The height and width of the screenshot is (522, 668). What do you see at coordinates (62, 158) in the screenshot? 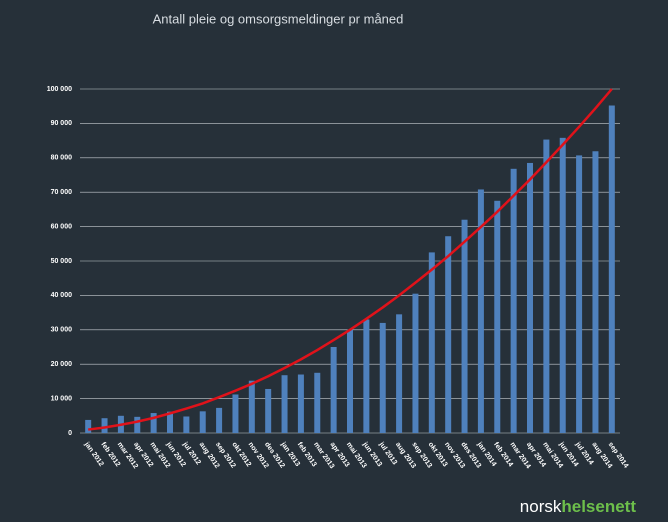
I see `y-tick-label: 80 000` at bounding box center [62, 158].